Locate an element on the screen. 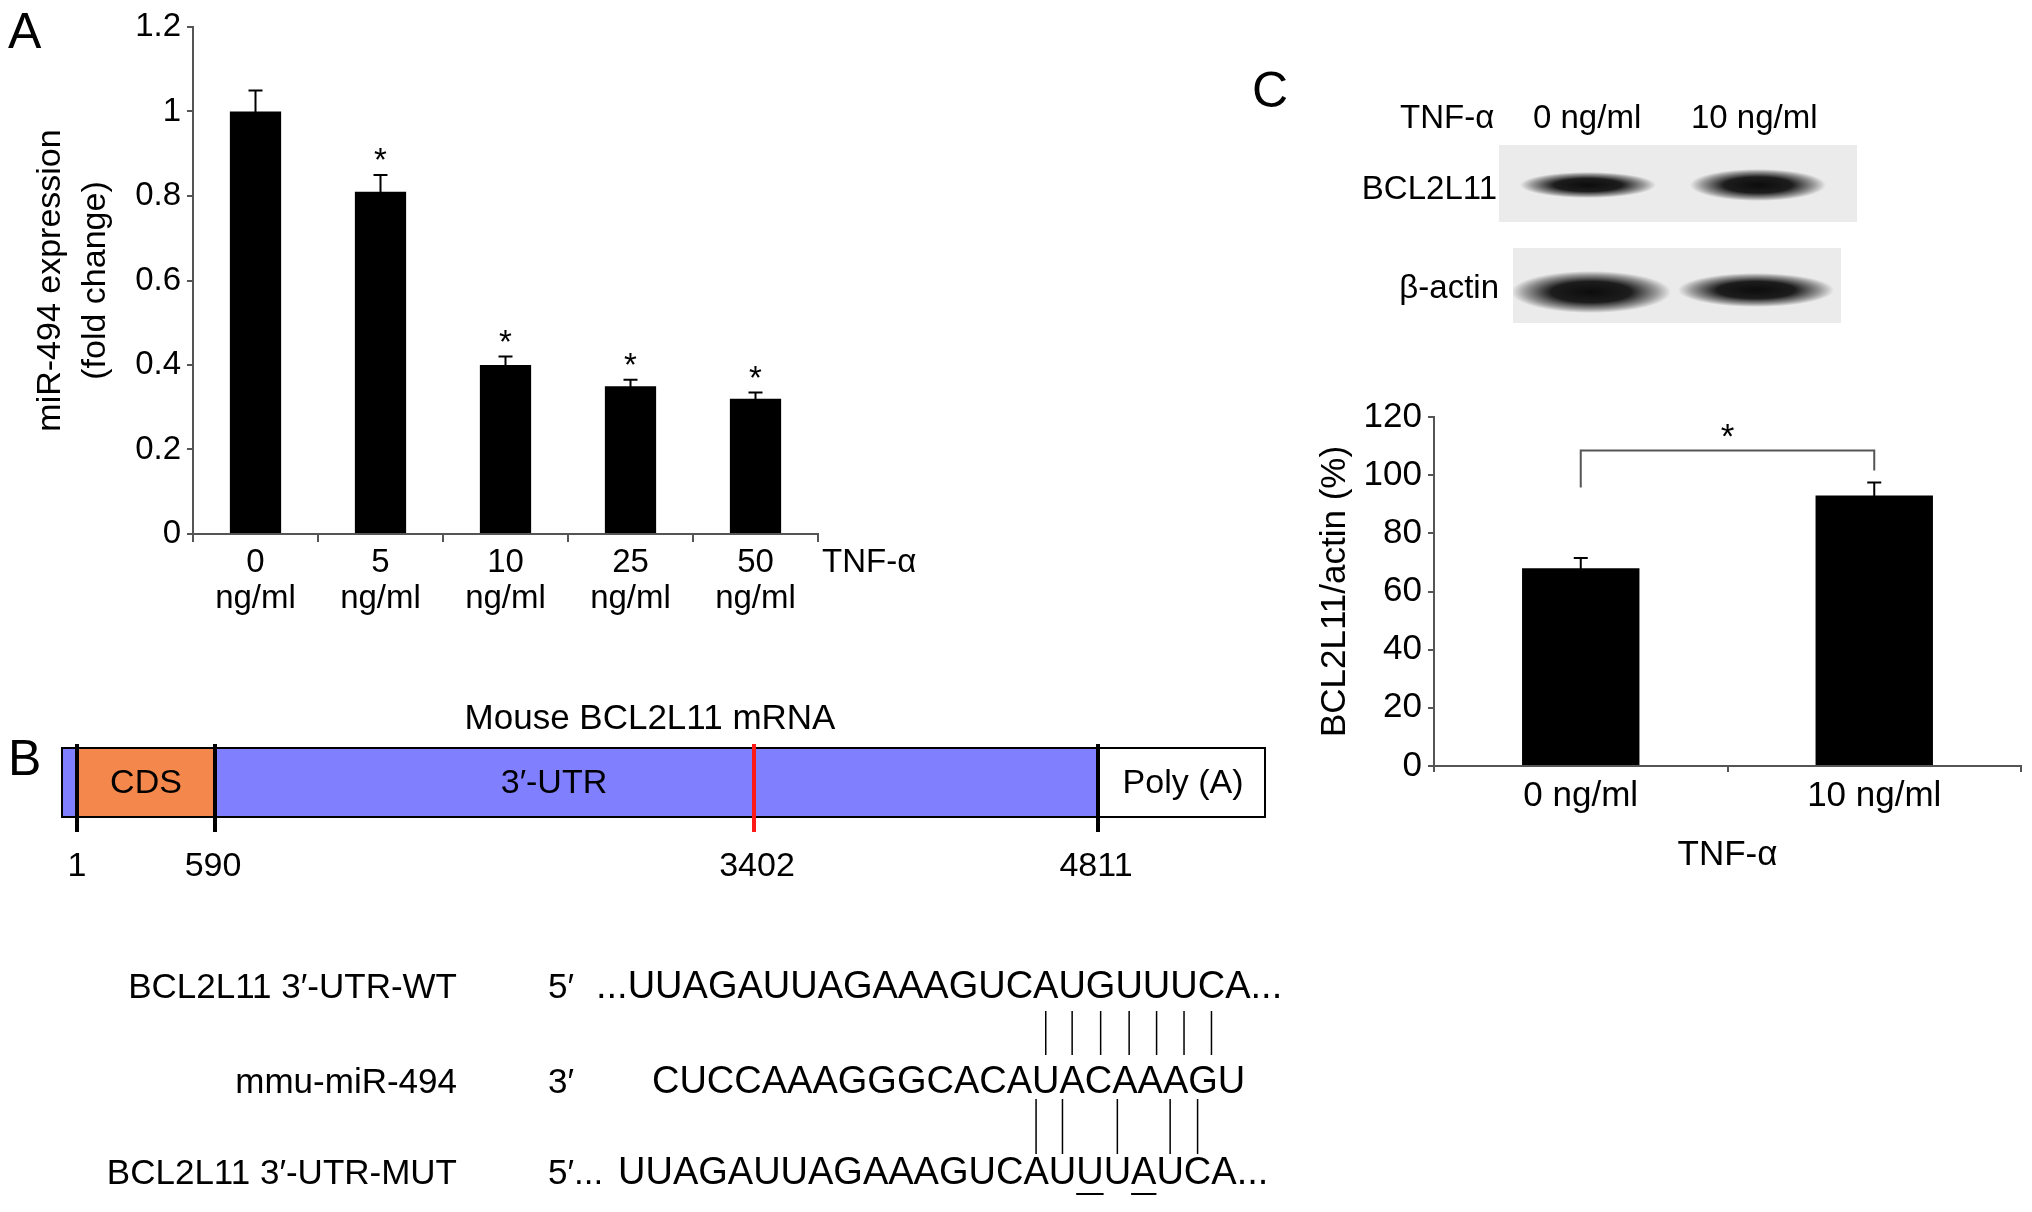 The width and height of the screenshot is (2032, 1212). text: BCL2L11 3′-UTR-WT is located at coordinates (292, 985).